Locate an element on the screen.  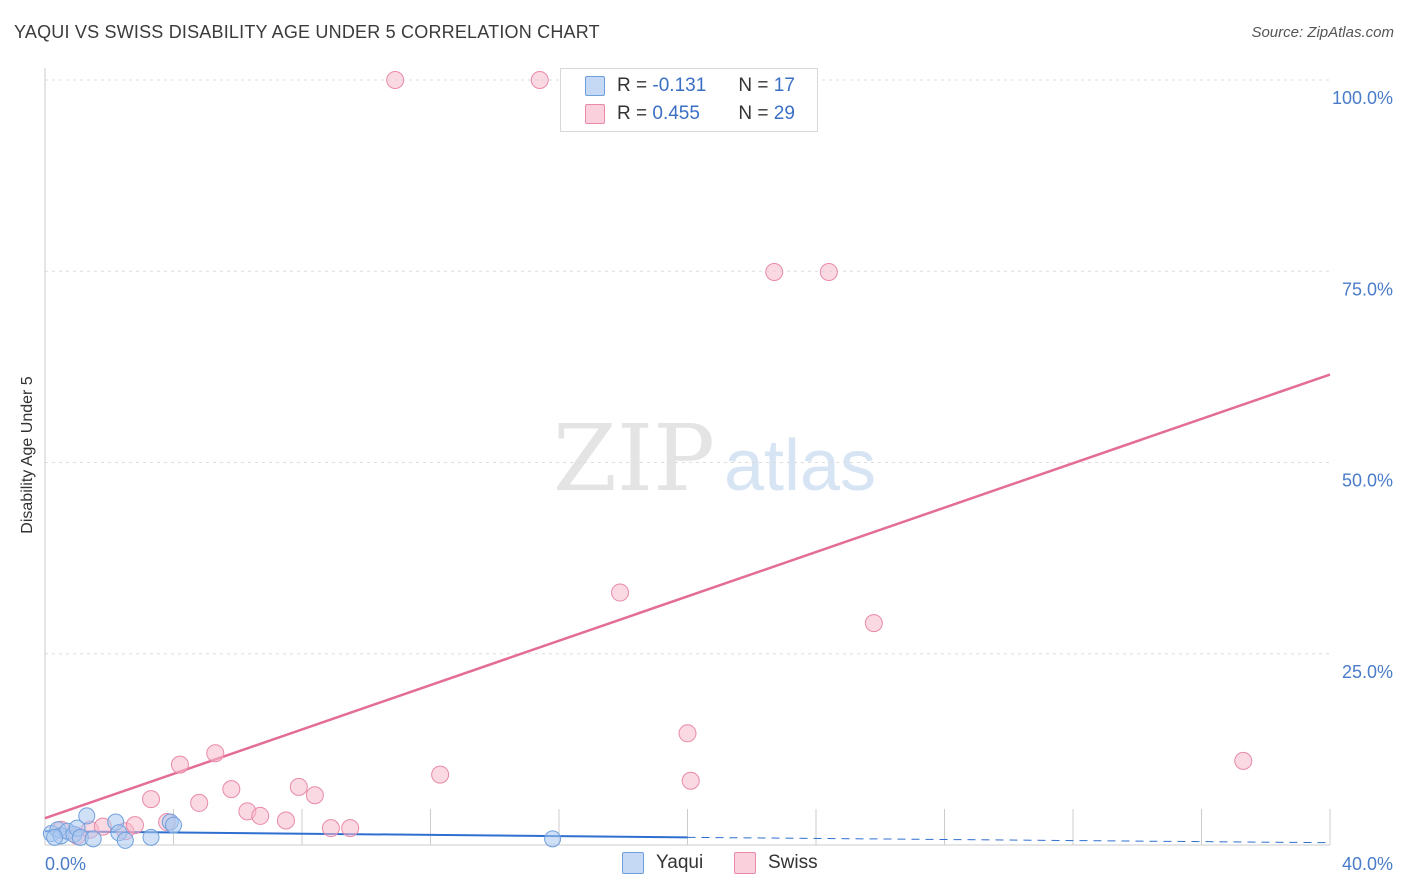
yaqui-trend-line is located at coordinates (366, 834).